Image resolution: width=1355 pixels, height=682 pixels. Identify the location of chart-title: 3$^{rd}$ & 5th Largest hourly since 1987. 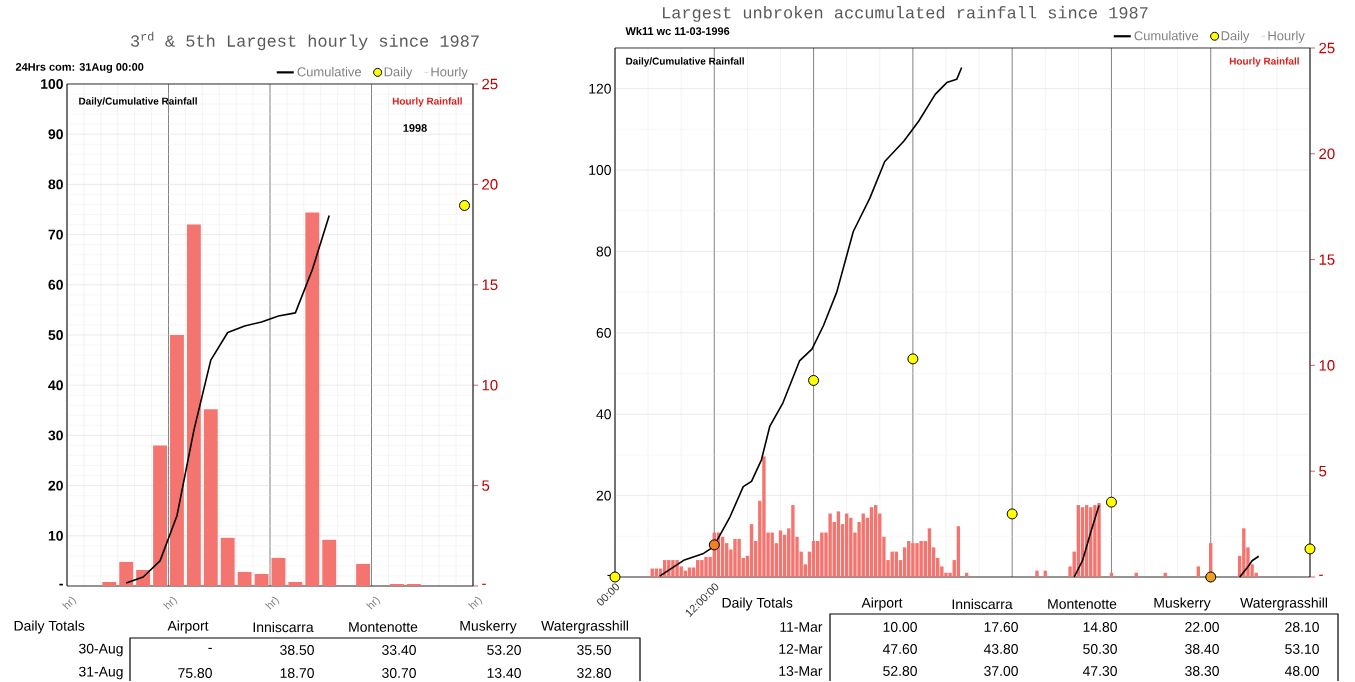
(305, 41).